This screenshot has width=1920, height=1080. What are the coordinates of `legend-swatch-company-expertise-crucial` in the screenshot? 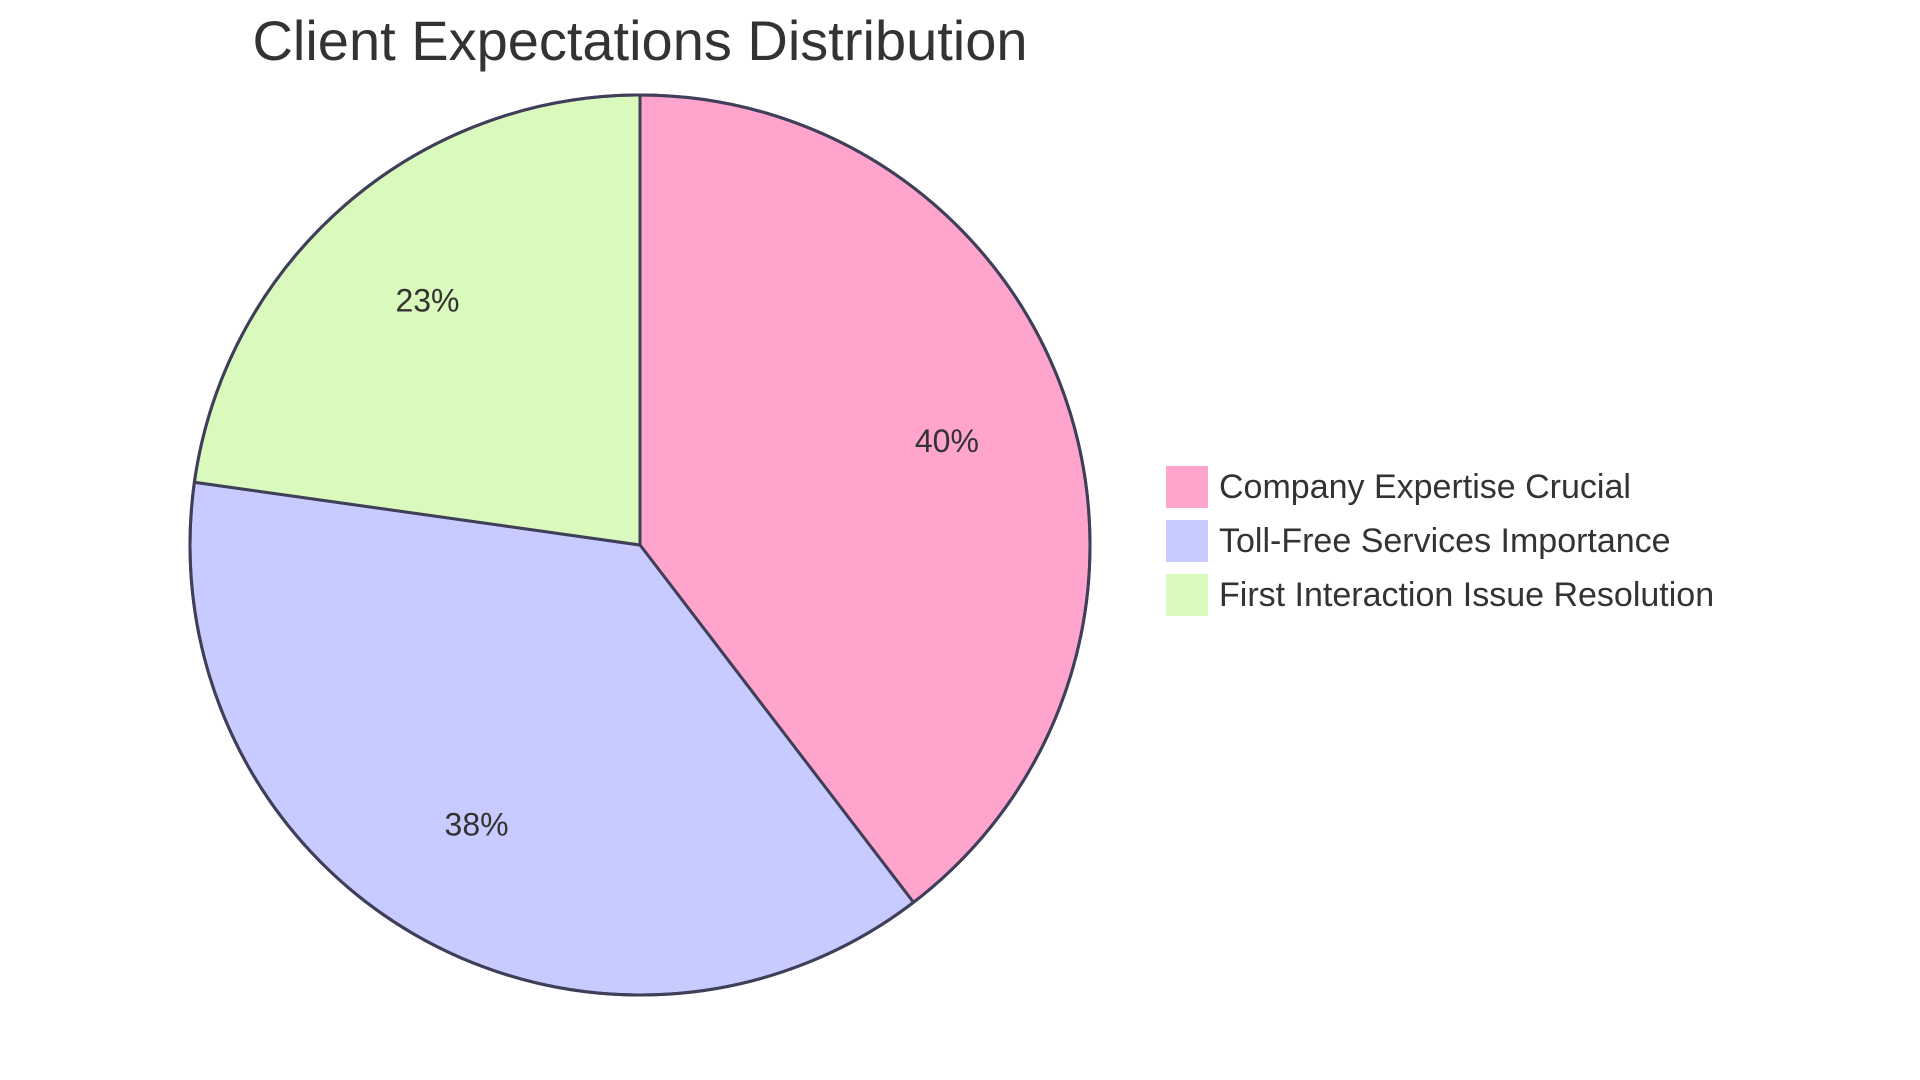 It's located at (1187, 487).